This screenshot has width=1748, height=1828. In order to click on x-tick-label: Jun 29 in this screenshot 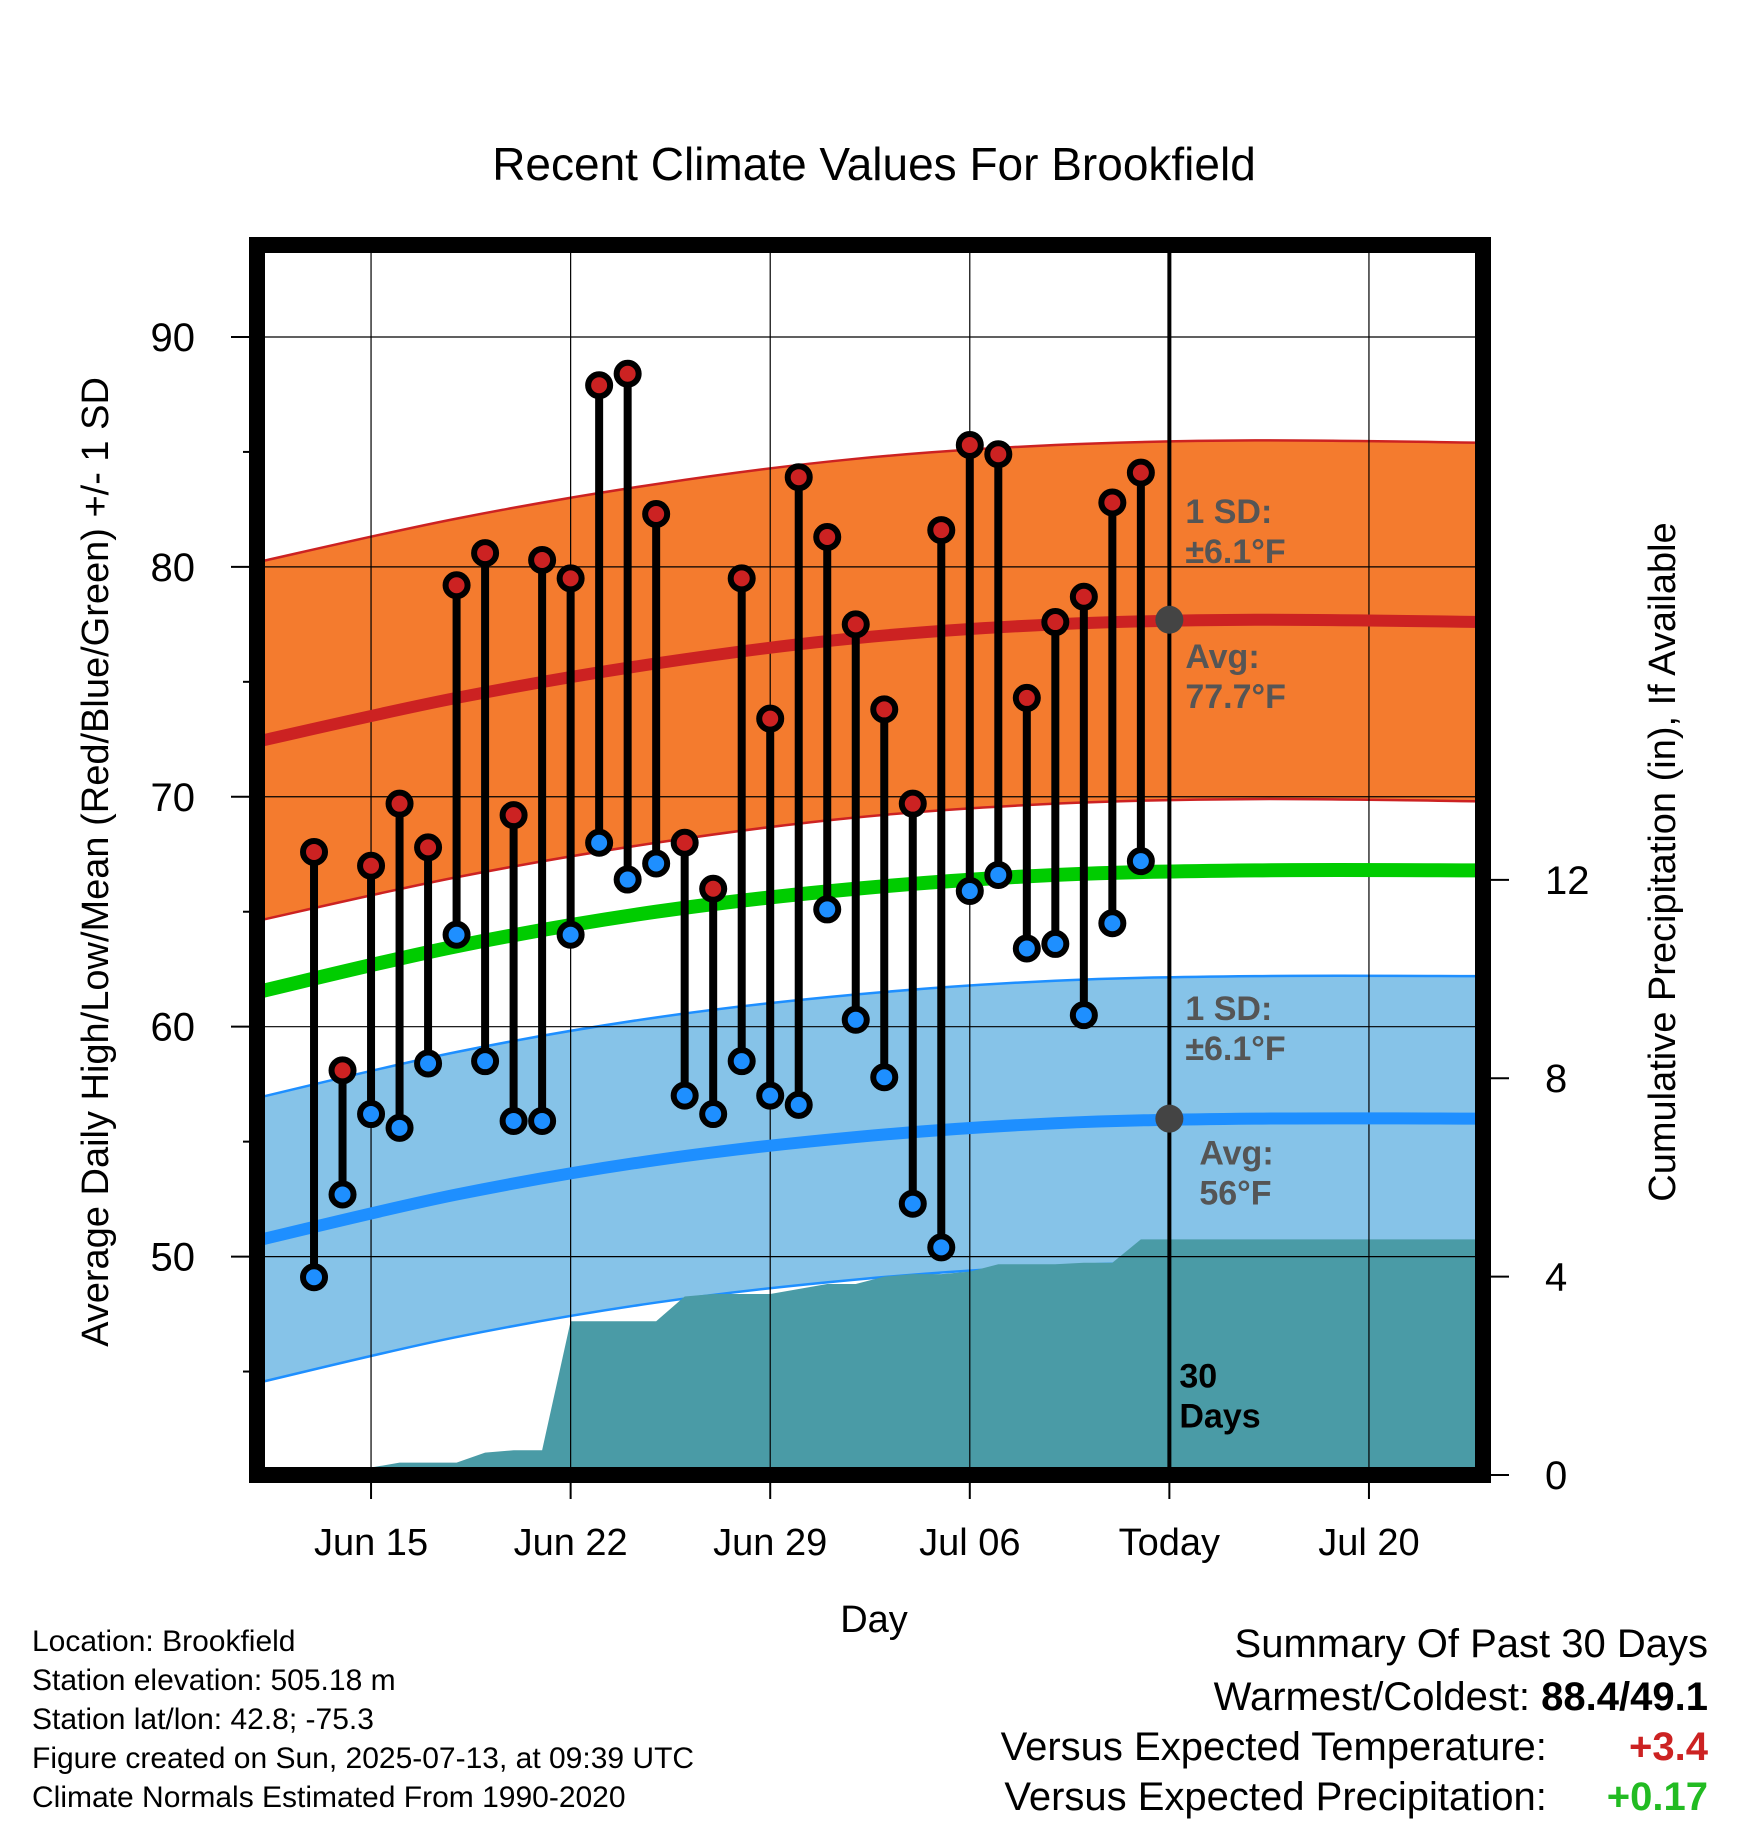, I will do `click(770, 1543)`.